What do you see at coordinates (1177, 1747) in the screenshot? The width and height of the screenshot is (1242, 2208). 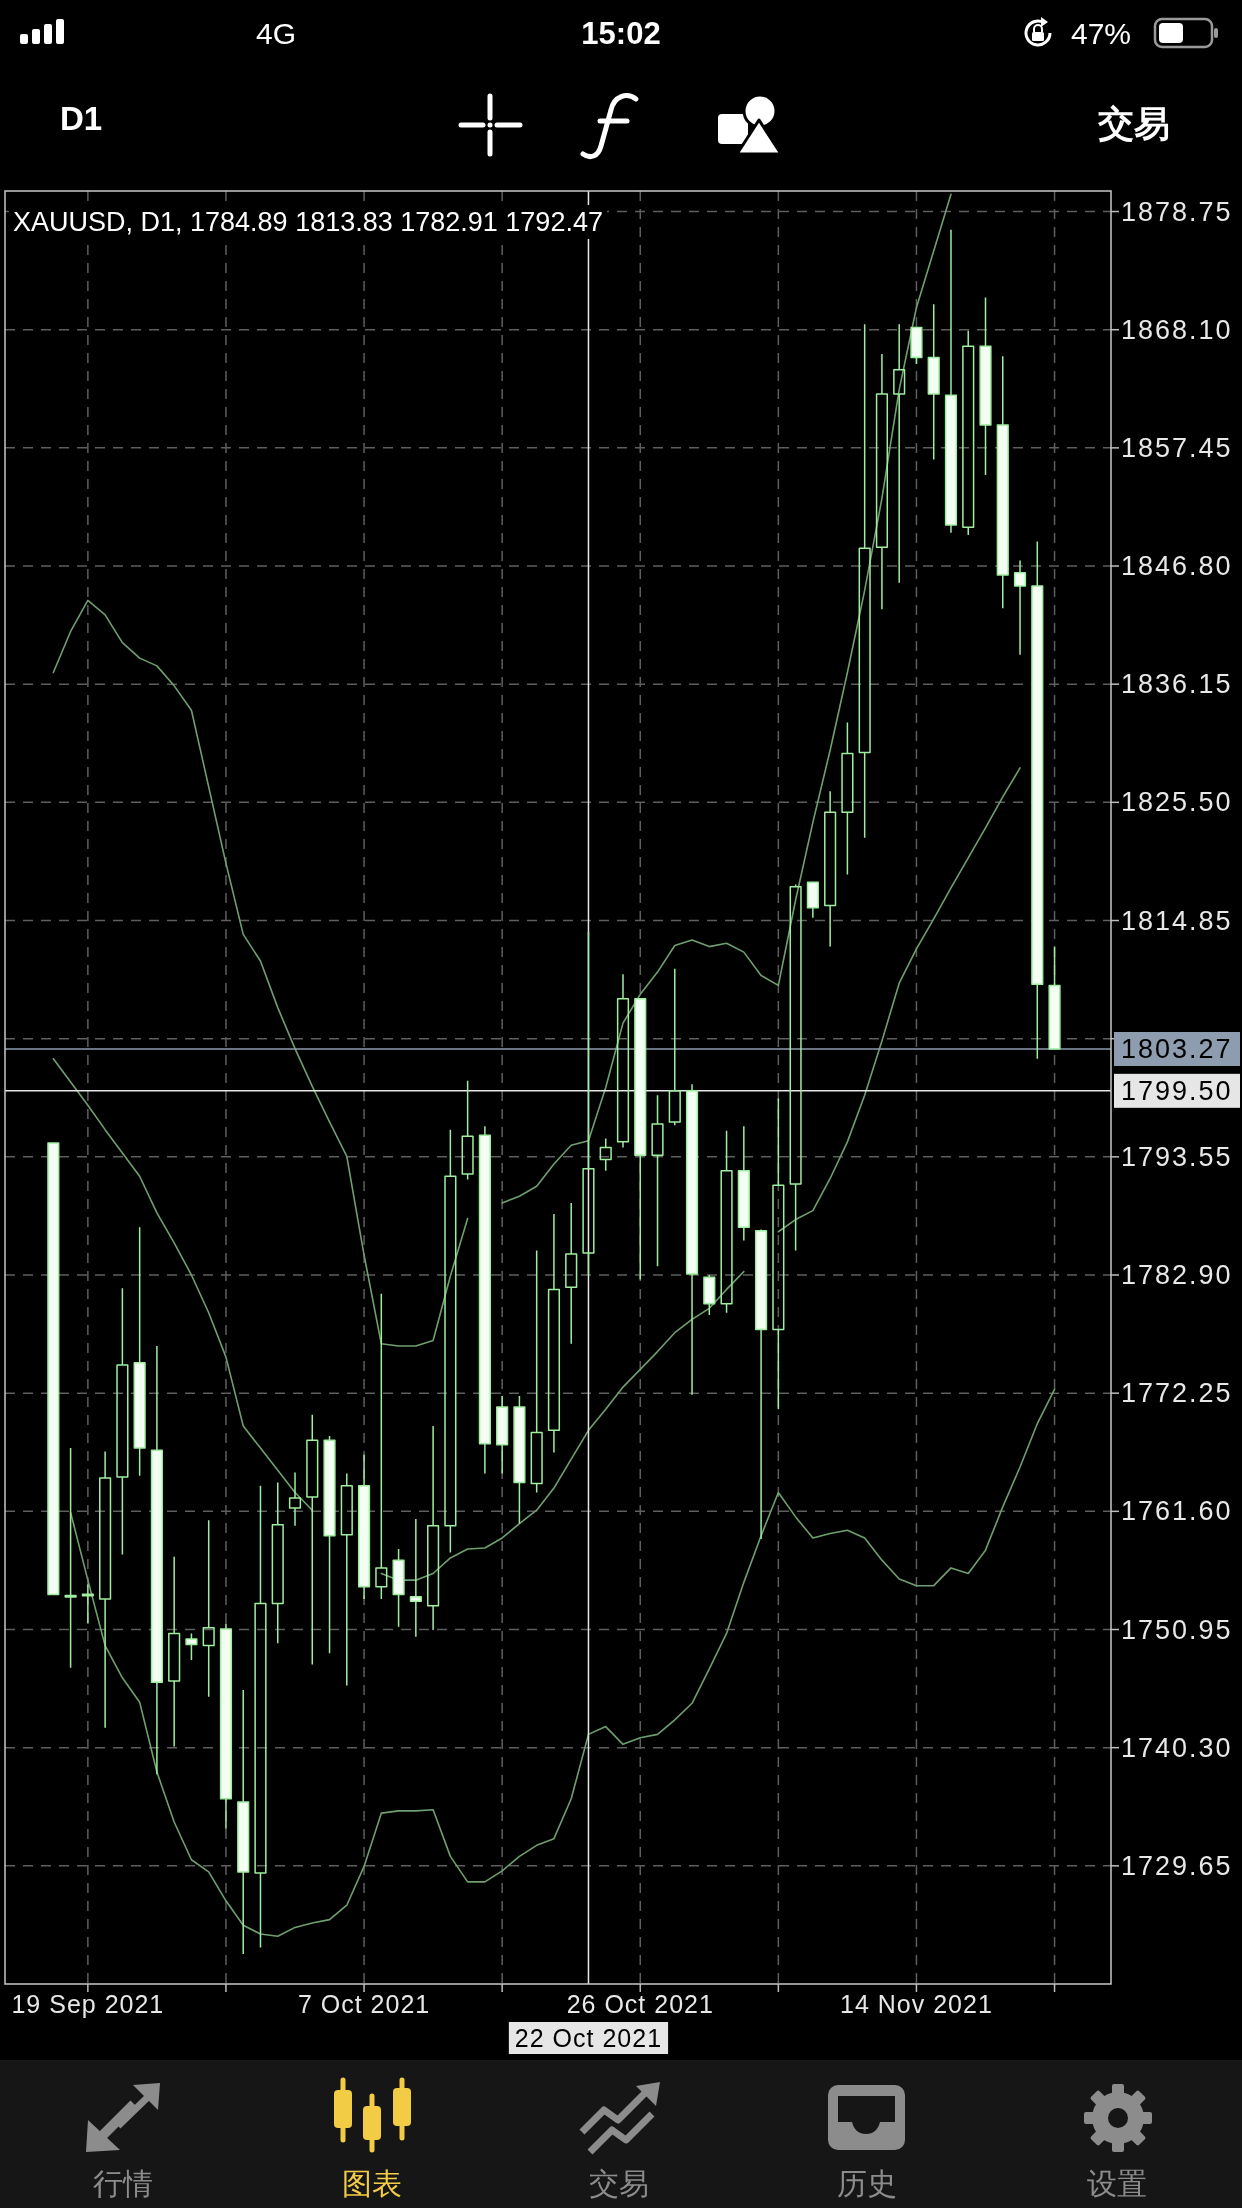 I see `y-tick-label: 1740.30` at bounding box center [1177, 1747].